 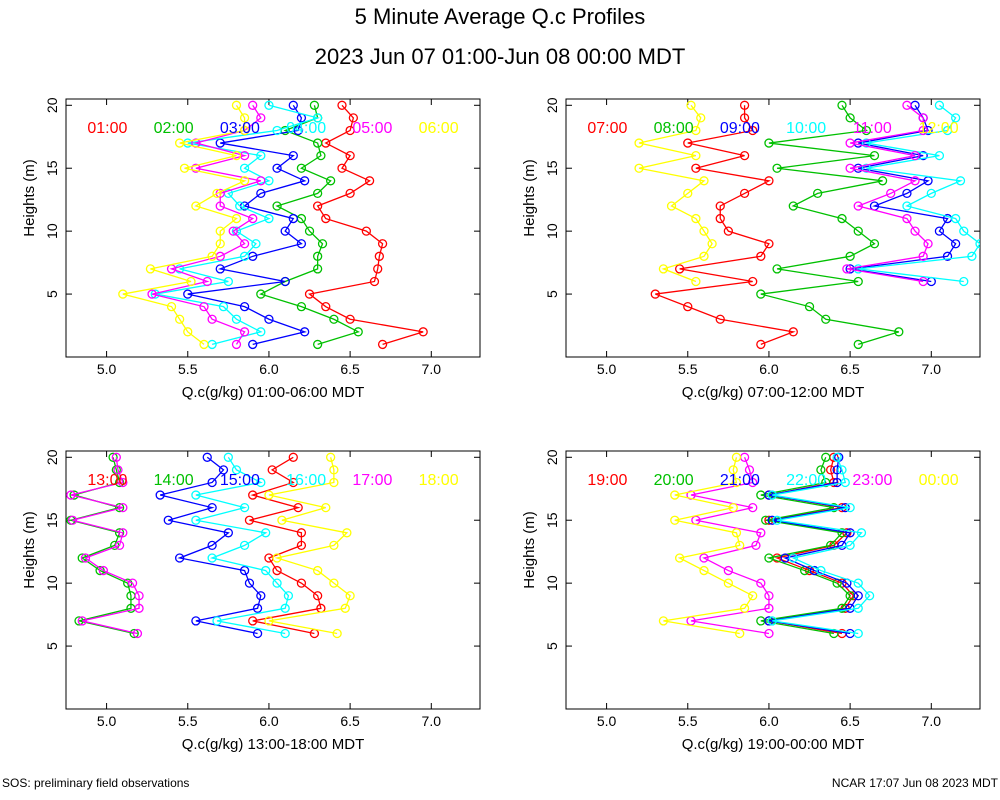 What do you see at coordinates (903, 193) in the screenshot?
I see `series-line-09:00` at bounding box center [903, 193].